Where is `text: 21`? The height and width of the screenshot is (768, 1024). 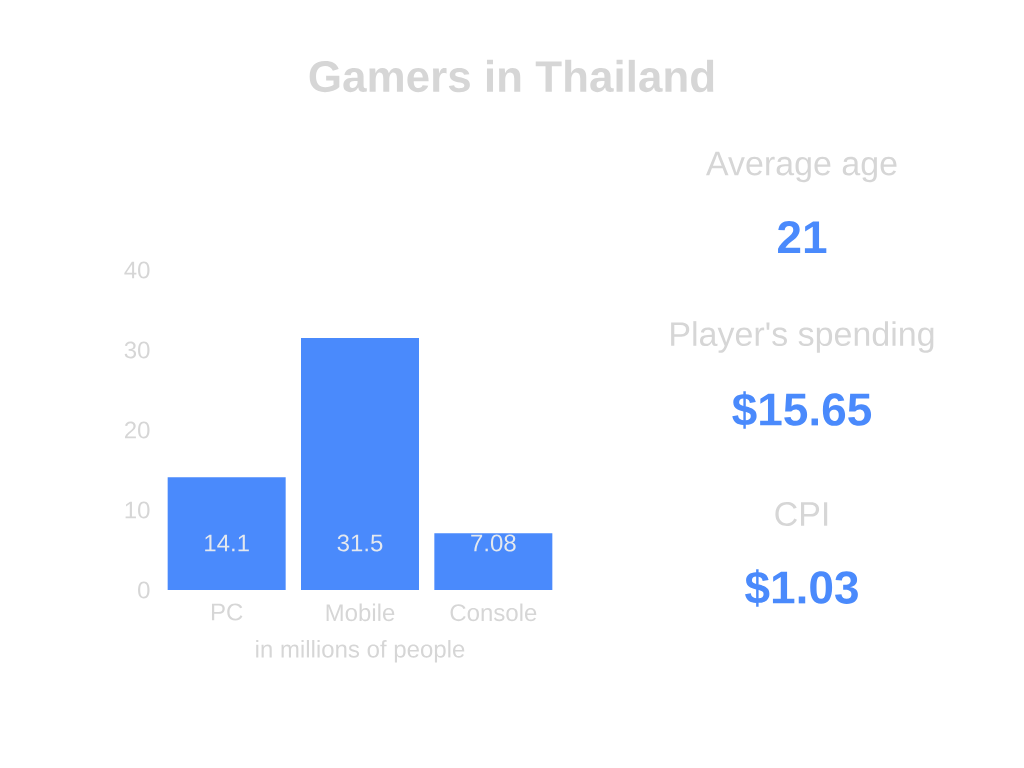
text: 21 is located at coordinates (802, 237).